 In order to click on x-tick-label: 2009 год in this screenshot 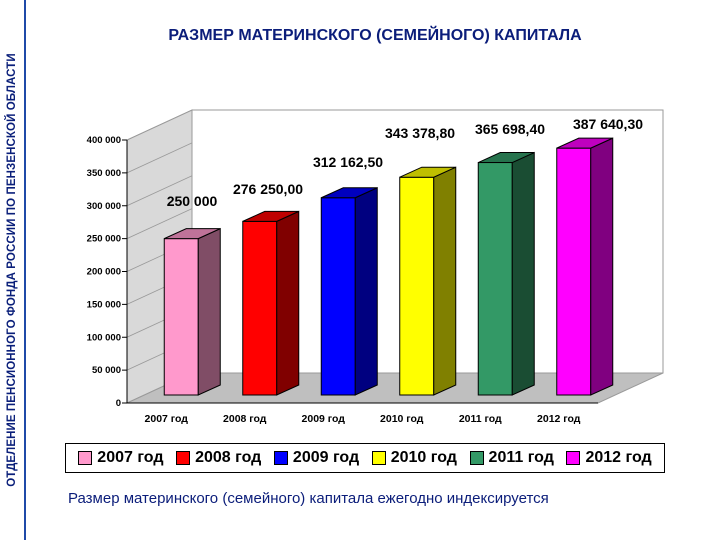, I will do `click(324, 419)`.